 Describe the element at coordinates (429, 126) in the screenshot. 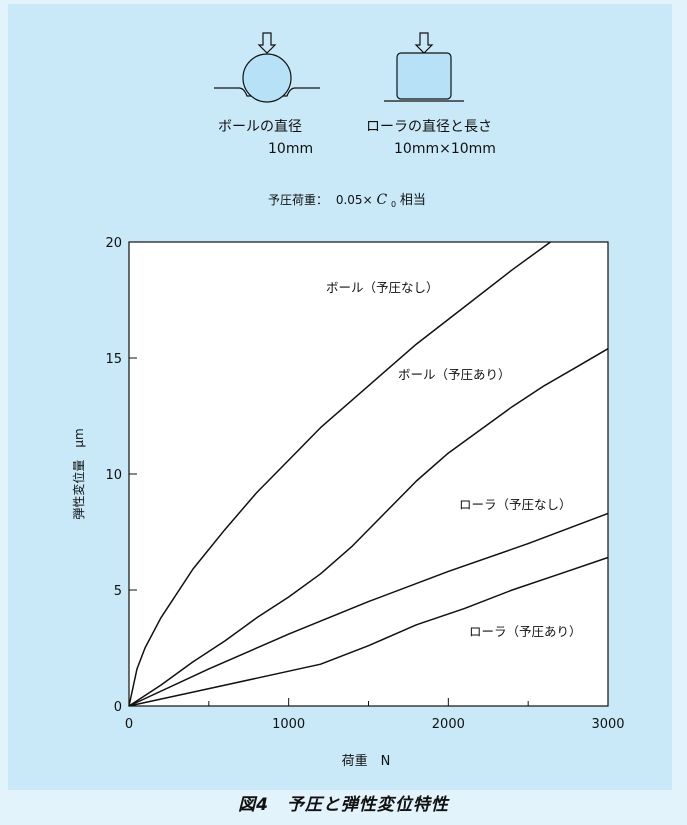

I see `roller-label: ローラの直径と長さ` at that location.